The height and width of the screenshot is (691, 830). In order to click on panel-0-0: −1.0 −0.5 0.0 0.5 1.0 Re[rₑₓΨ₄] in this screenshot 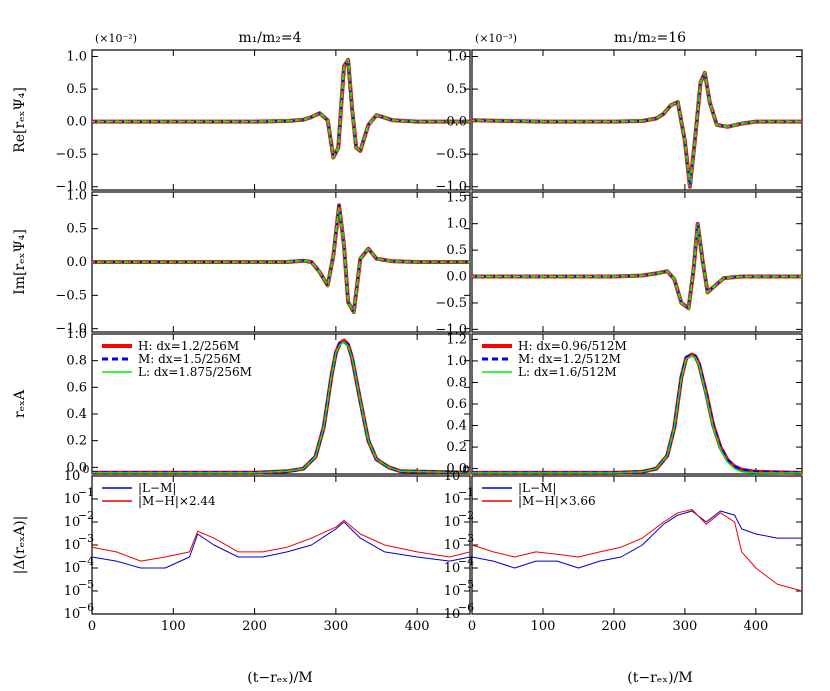, I will do `click(241, 122)`.